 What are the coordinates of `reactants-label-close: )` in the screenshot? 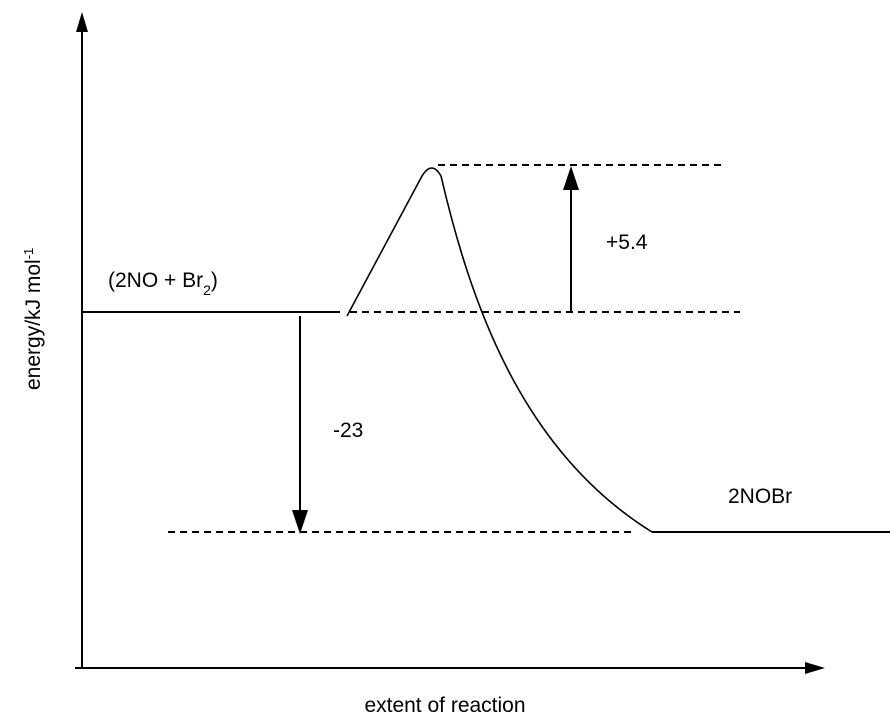 It's located at (214, 280).